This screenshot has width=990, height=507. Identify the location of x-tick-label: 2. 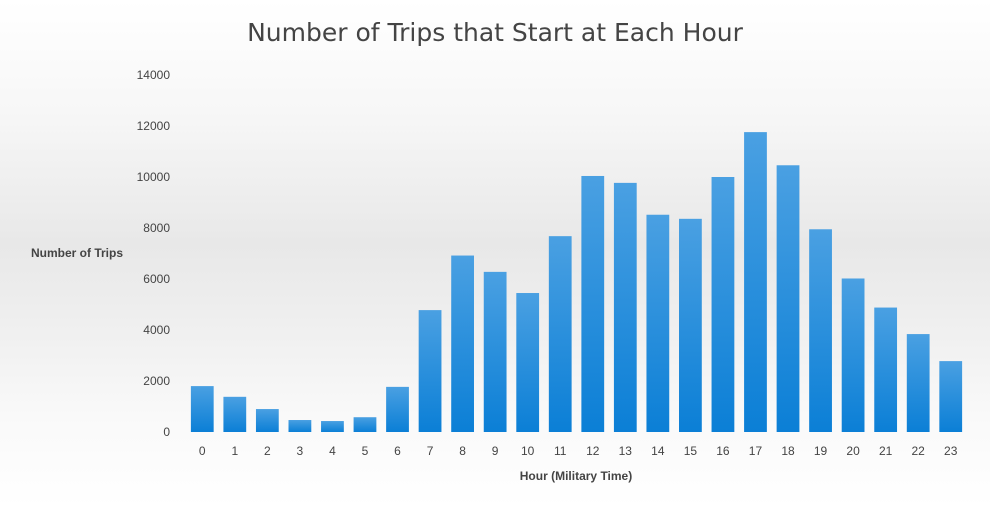
(267, 451).